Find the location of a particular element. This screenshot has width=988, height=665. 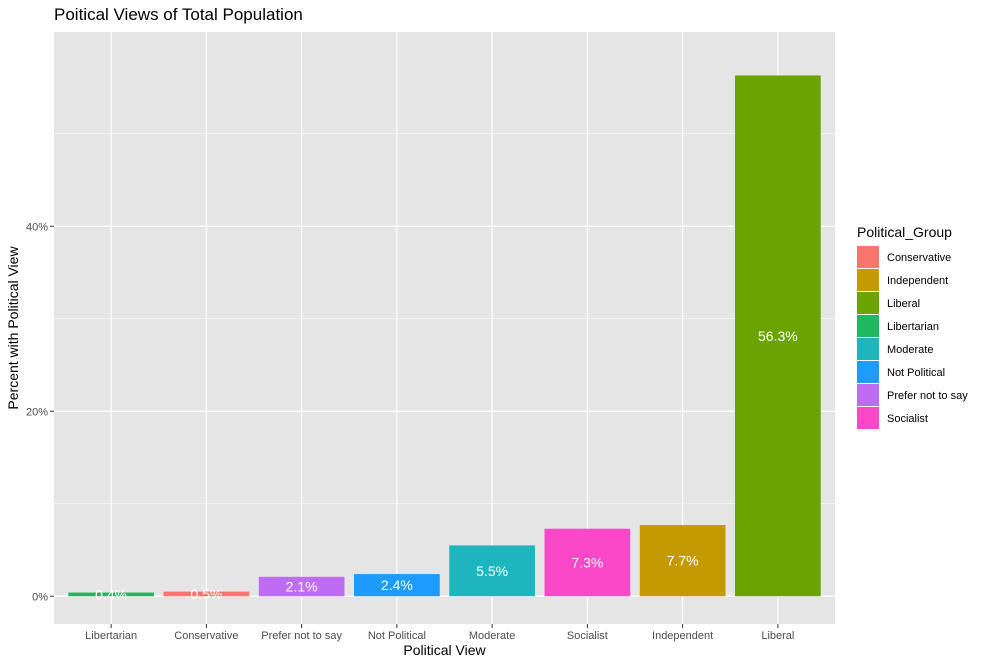

x-tick-label: Conservative is located at coordinates (206, 636).